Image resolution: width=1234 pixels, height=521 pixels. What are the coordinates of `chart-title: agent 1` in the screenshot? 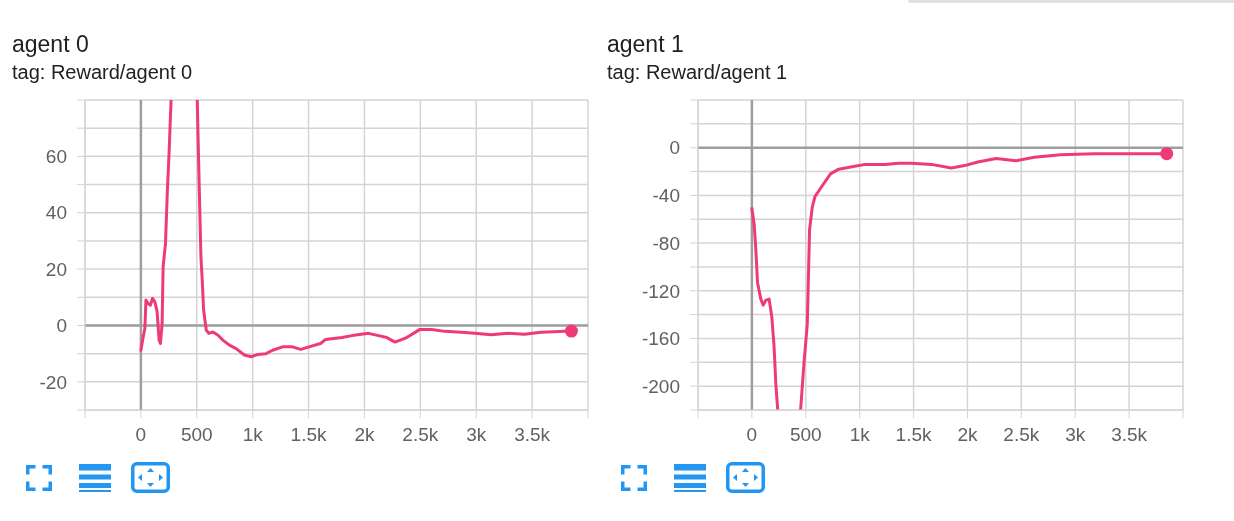 It's located at (645, 44).